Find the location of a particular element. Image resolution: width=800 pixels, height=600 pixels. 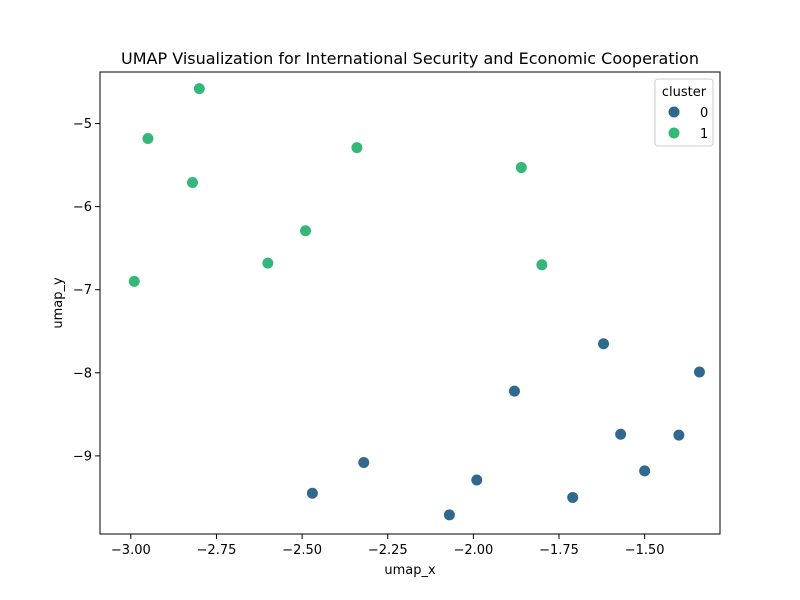

y-tick-label: −6 is located at coordinates (82, 207).